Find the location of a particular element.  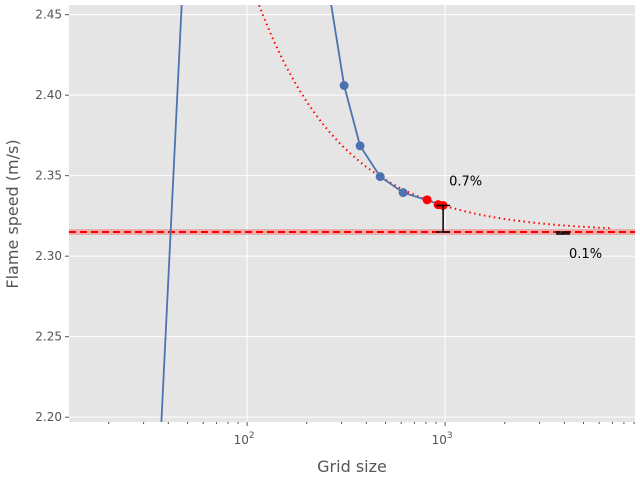

y-axis-label: Flame speed (m/s) is located at coordinates (12, 213).